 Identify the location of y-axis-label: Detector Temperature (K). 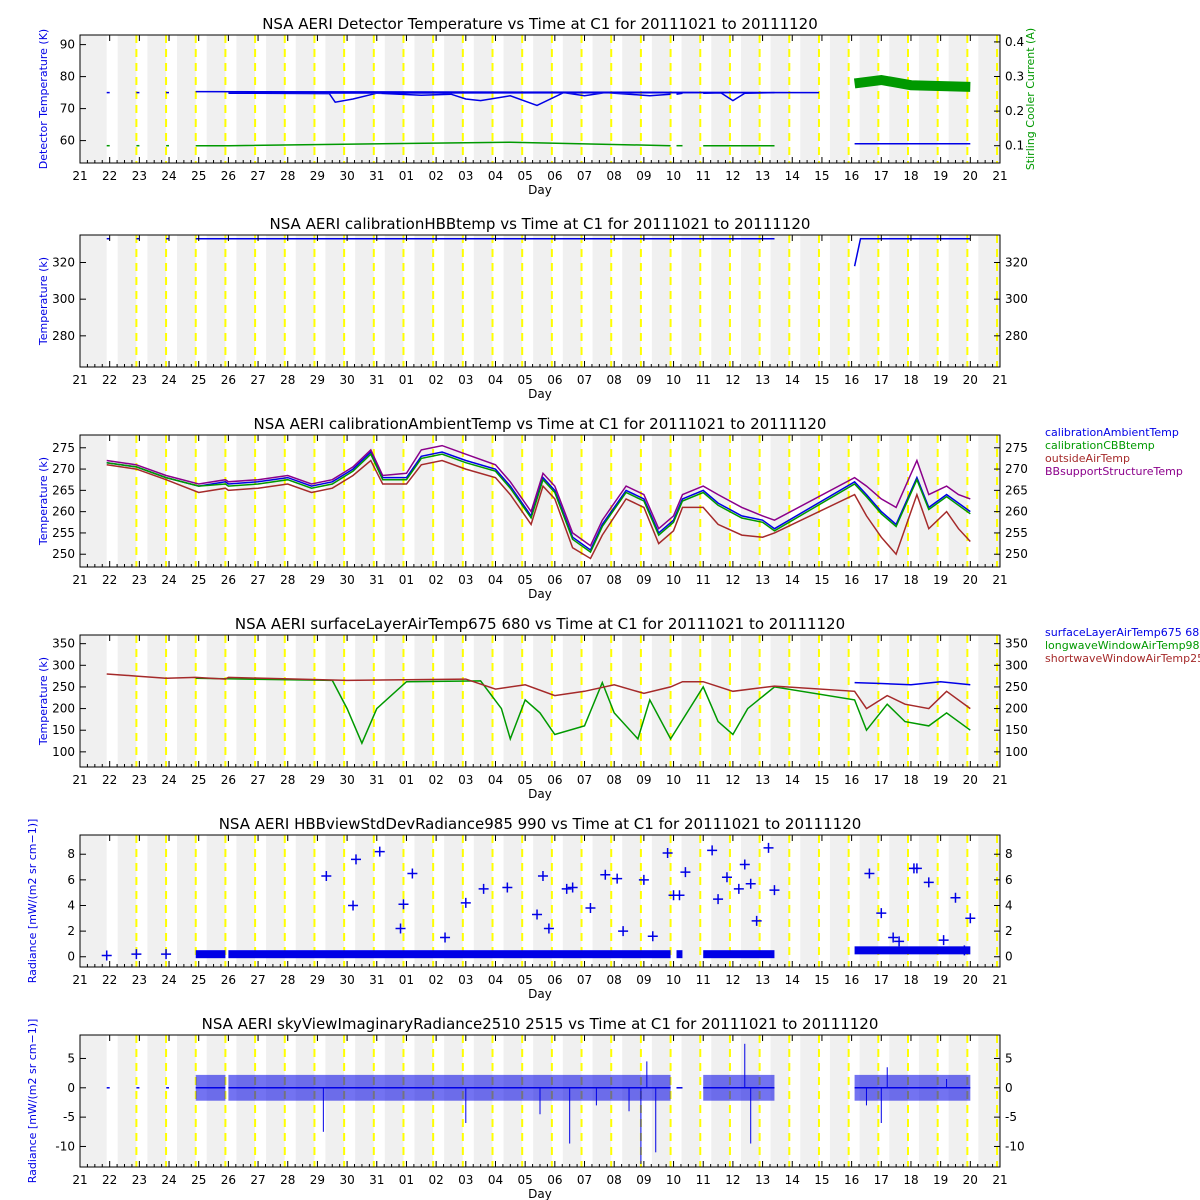
(43, 99).